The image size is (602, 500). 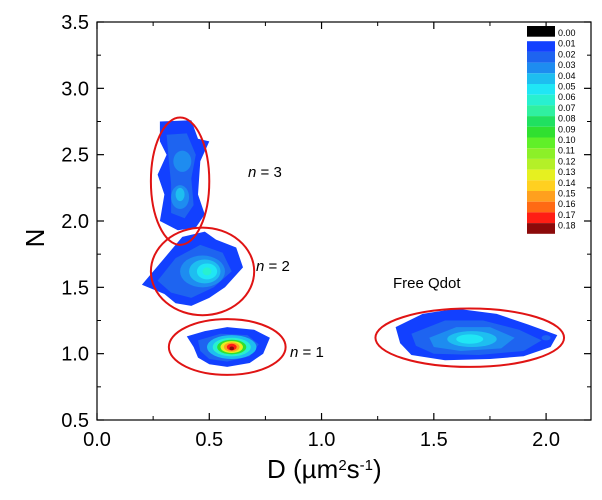 What do you see at coordinates (567, 87) in the screenshot?
I see `legend-label: 0.05` at bounding box center [567, 87].